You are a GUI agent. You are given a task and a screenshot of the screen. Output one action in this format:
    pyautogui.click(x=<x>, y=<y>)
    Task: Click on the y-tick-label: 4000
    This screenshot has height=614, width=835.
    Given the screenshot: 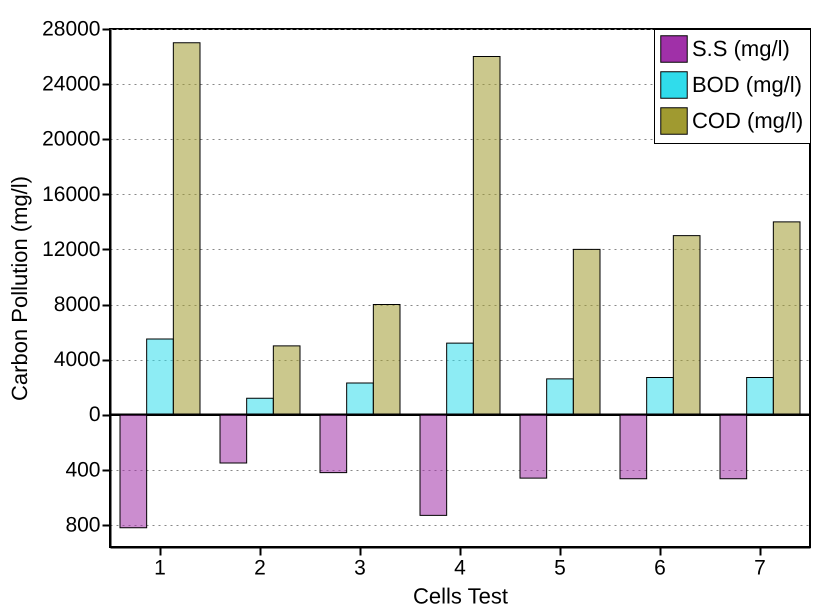 What is the action you would take?
    pyautogui.click(x=77, y=360)
    